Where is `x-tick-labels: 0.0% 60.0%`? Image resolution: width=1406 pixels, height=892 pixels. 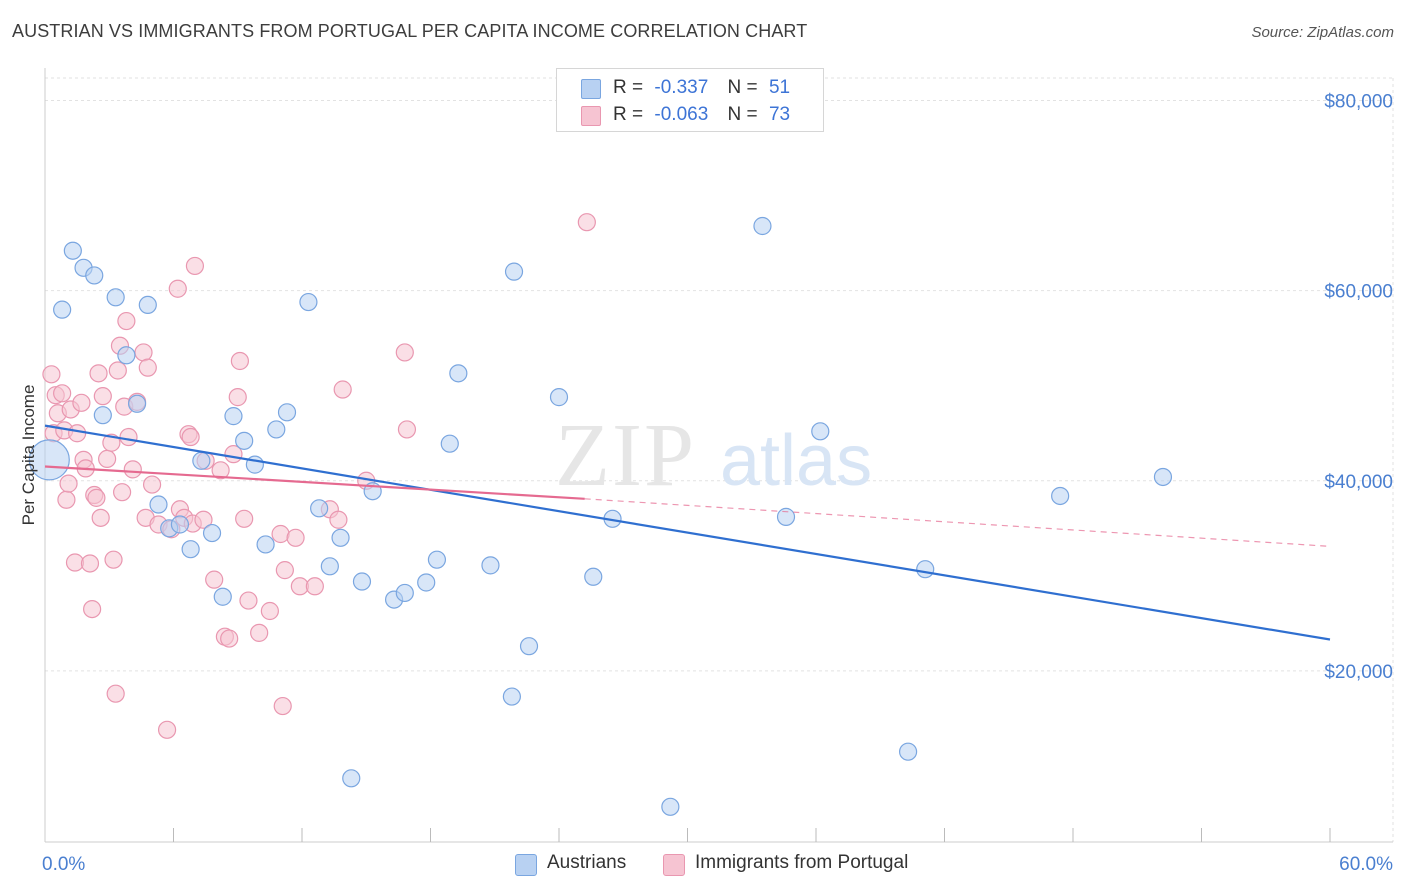
x-tick-labels: 0.0% 60.0% is located at coordinates (717, 864).